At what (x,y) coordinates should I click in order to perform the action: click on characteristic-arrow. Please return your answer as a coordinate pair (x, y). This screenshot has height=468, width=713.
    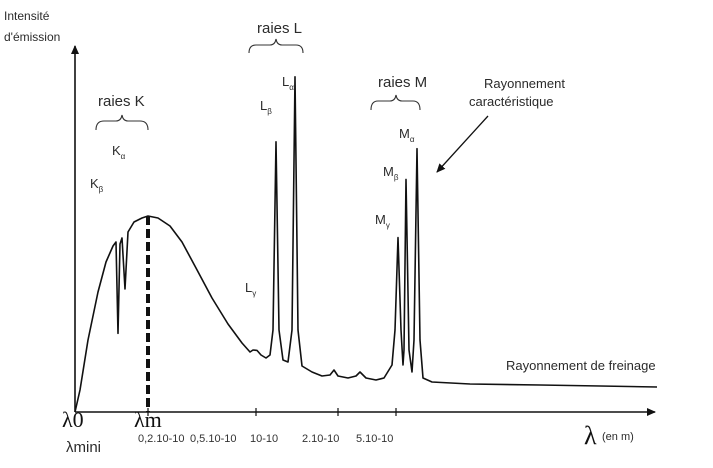
    Looking at the image, I should click on (462, 144).